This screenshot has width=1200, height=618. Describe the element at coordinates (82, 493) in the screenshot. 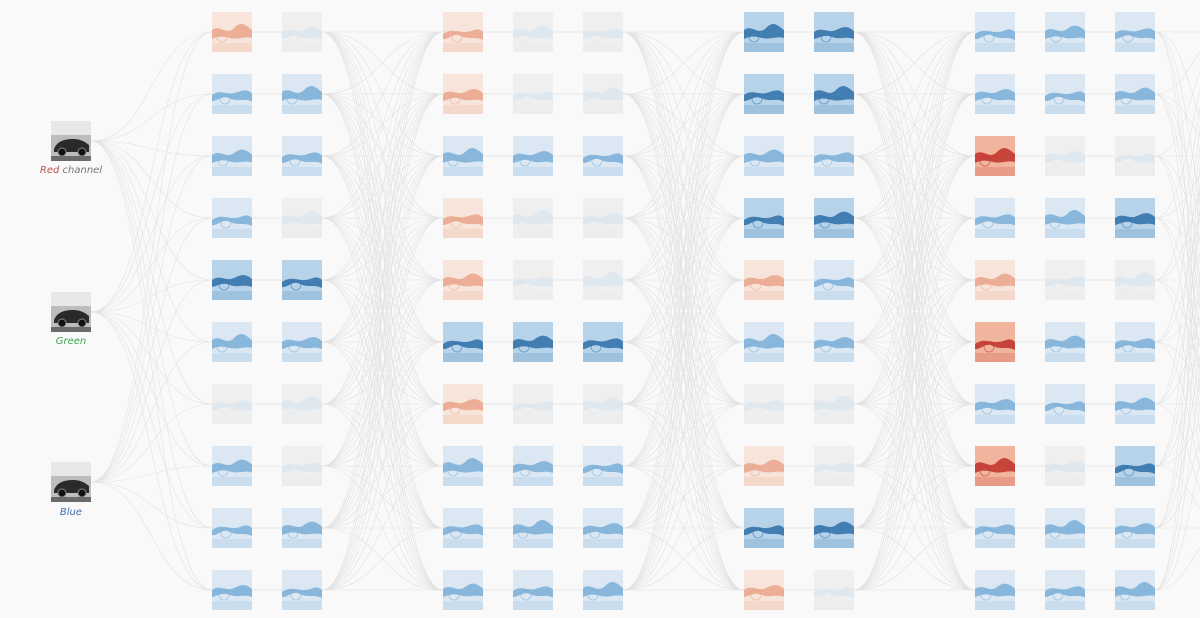

I see `input-wheel` at that location.